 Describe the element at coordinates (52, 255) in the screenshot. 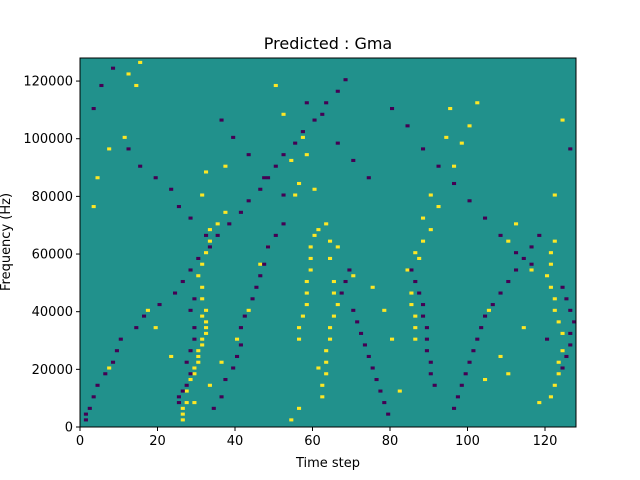

I see `y-tick-label: 60000` at that location.